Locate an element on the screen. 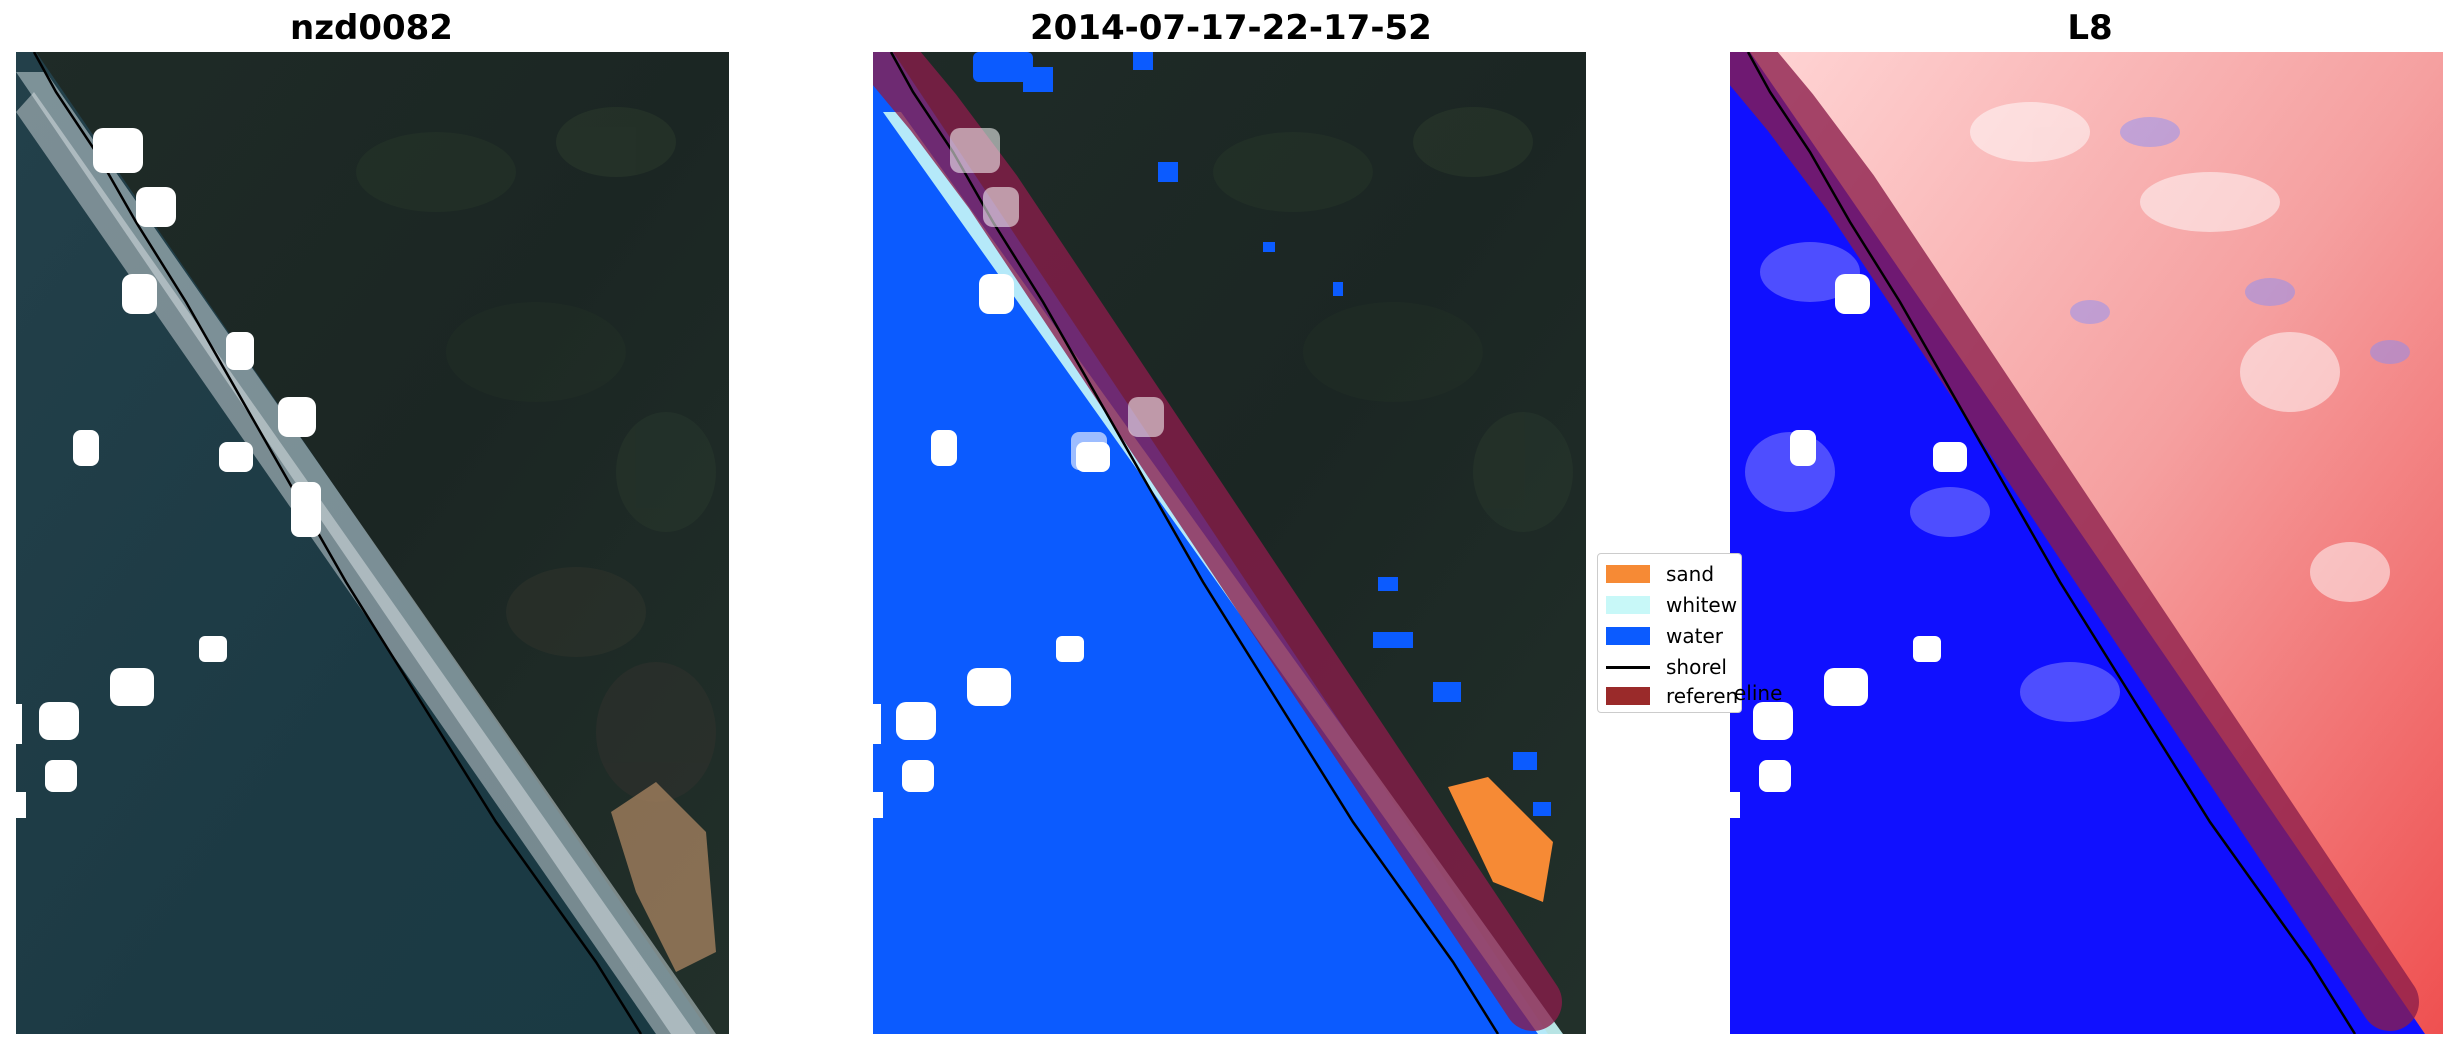 This screenshot has height=1050, width=2460. legend-swatch-reference is located at coordinates (1628, 696).